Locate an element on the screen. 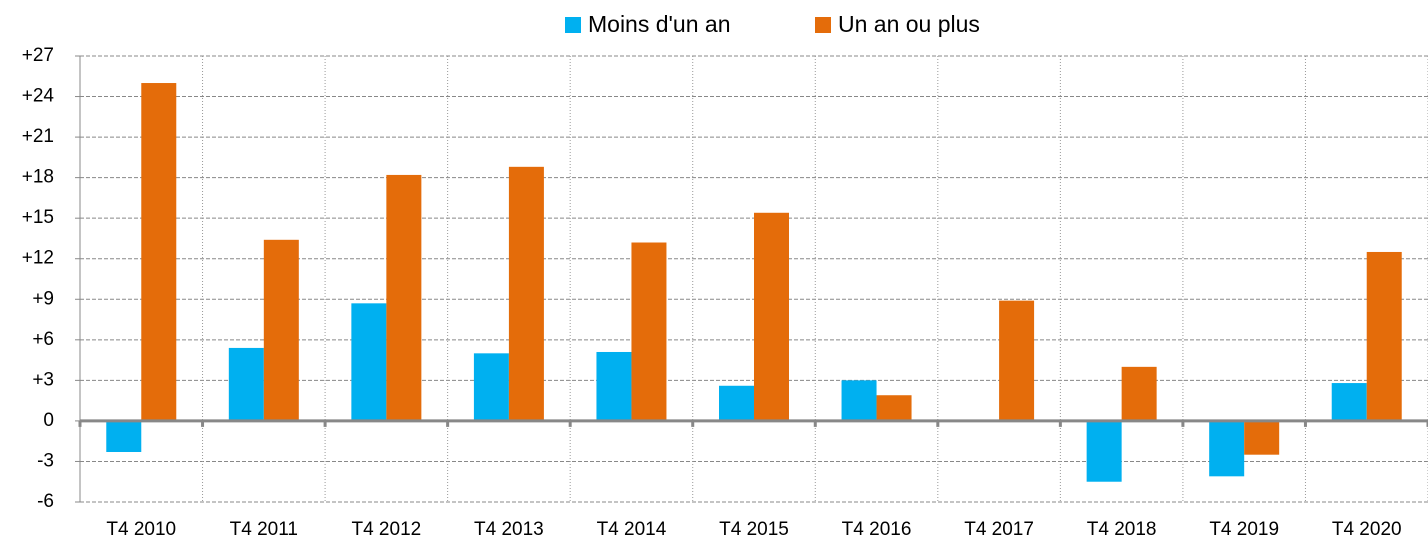 The height and width of the screenshot is (546, 1428). y-tick-label: +18 is located at coordinates (38, 177).